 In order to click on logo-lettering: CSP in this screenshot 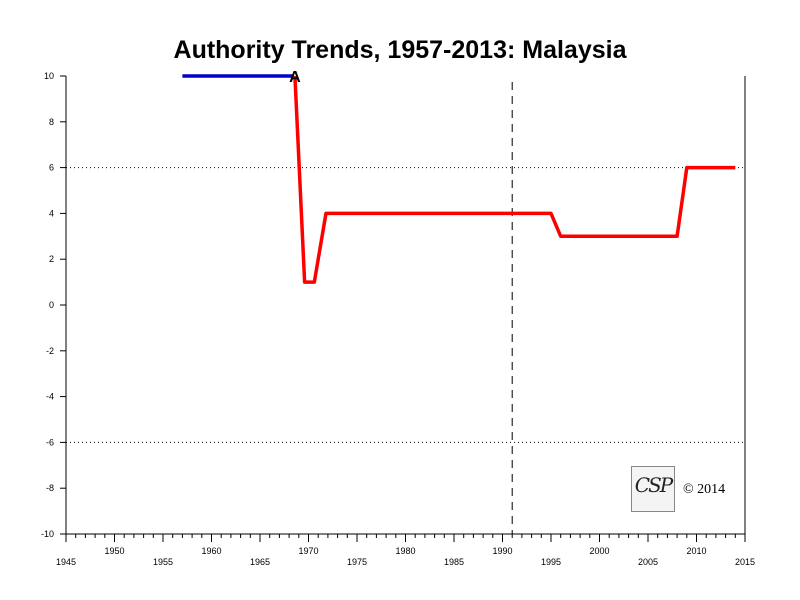, I will do `click(653, 485)`.